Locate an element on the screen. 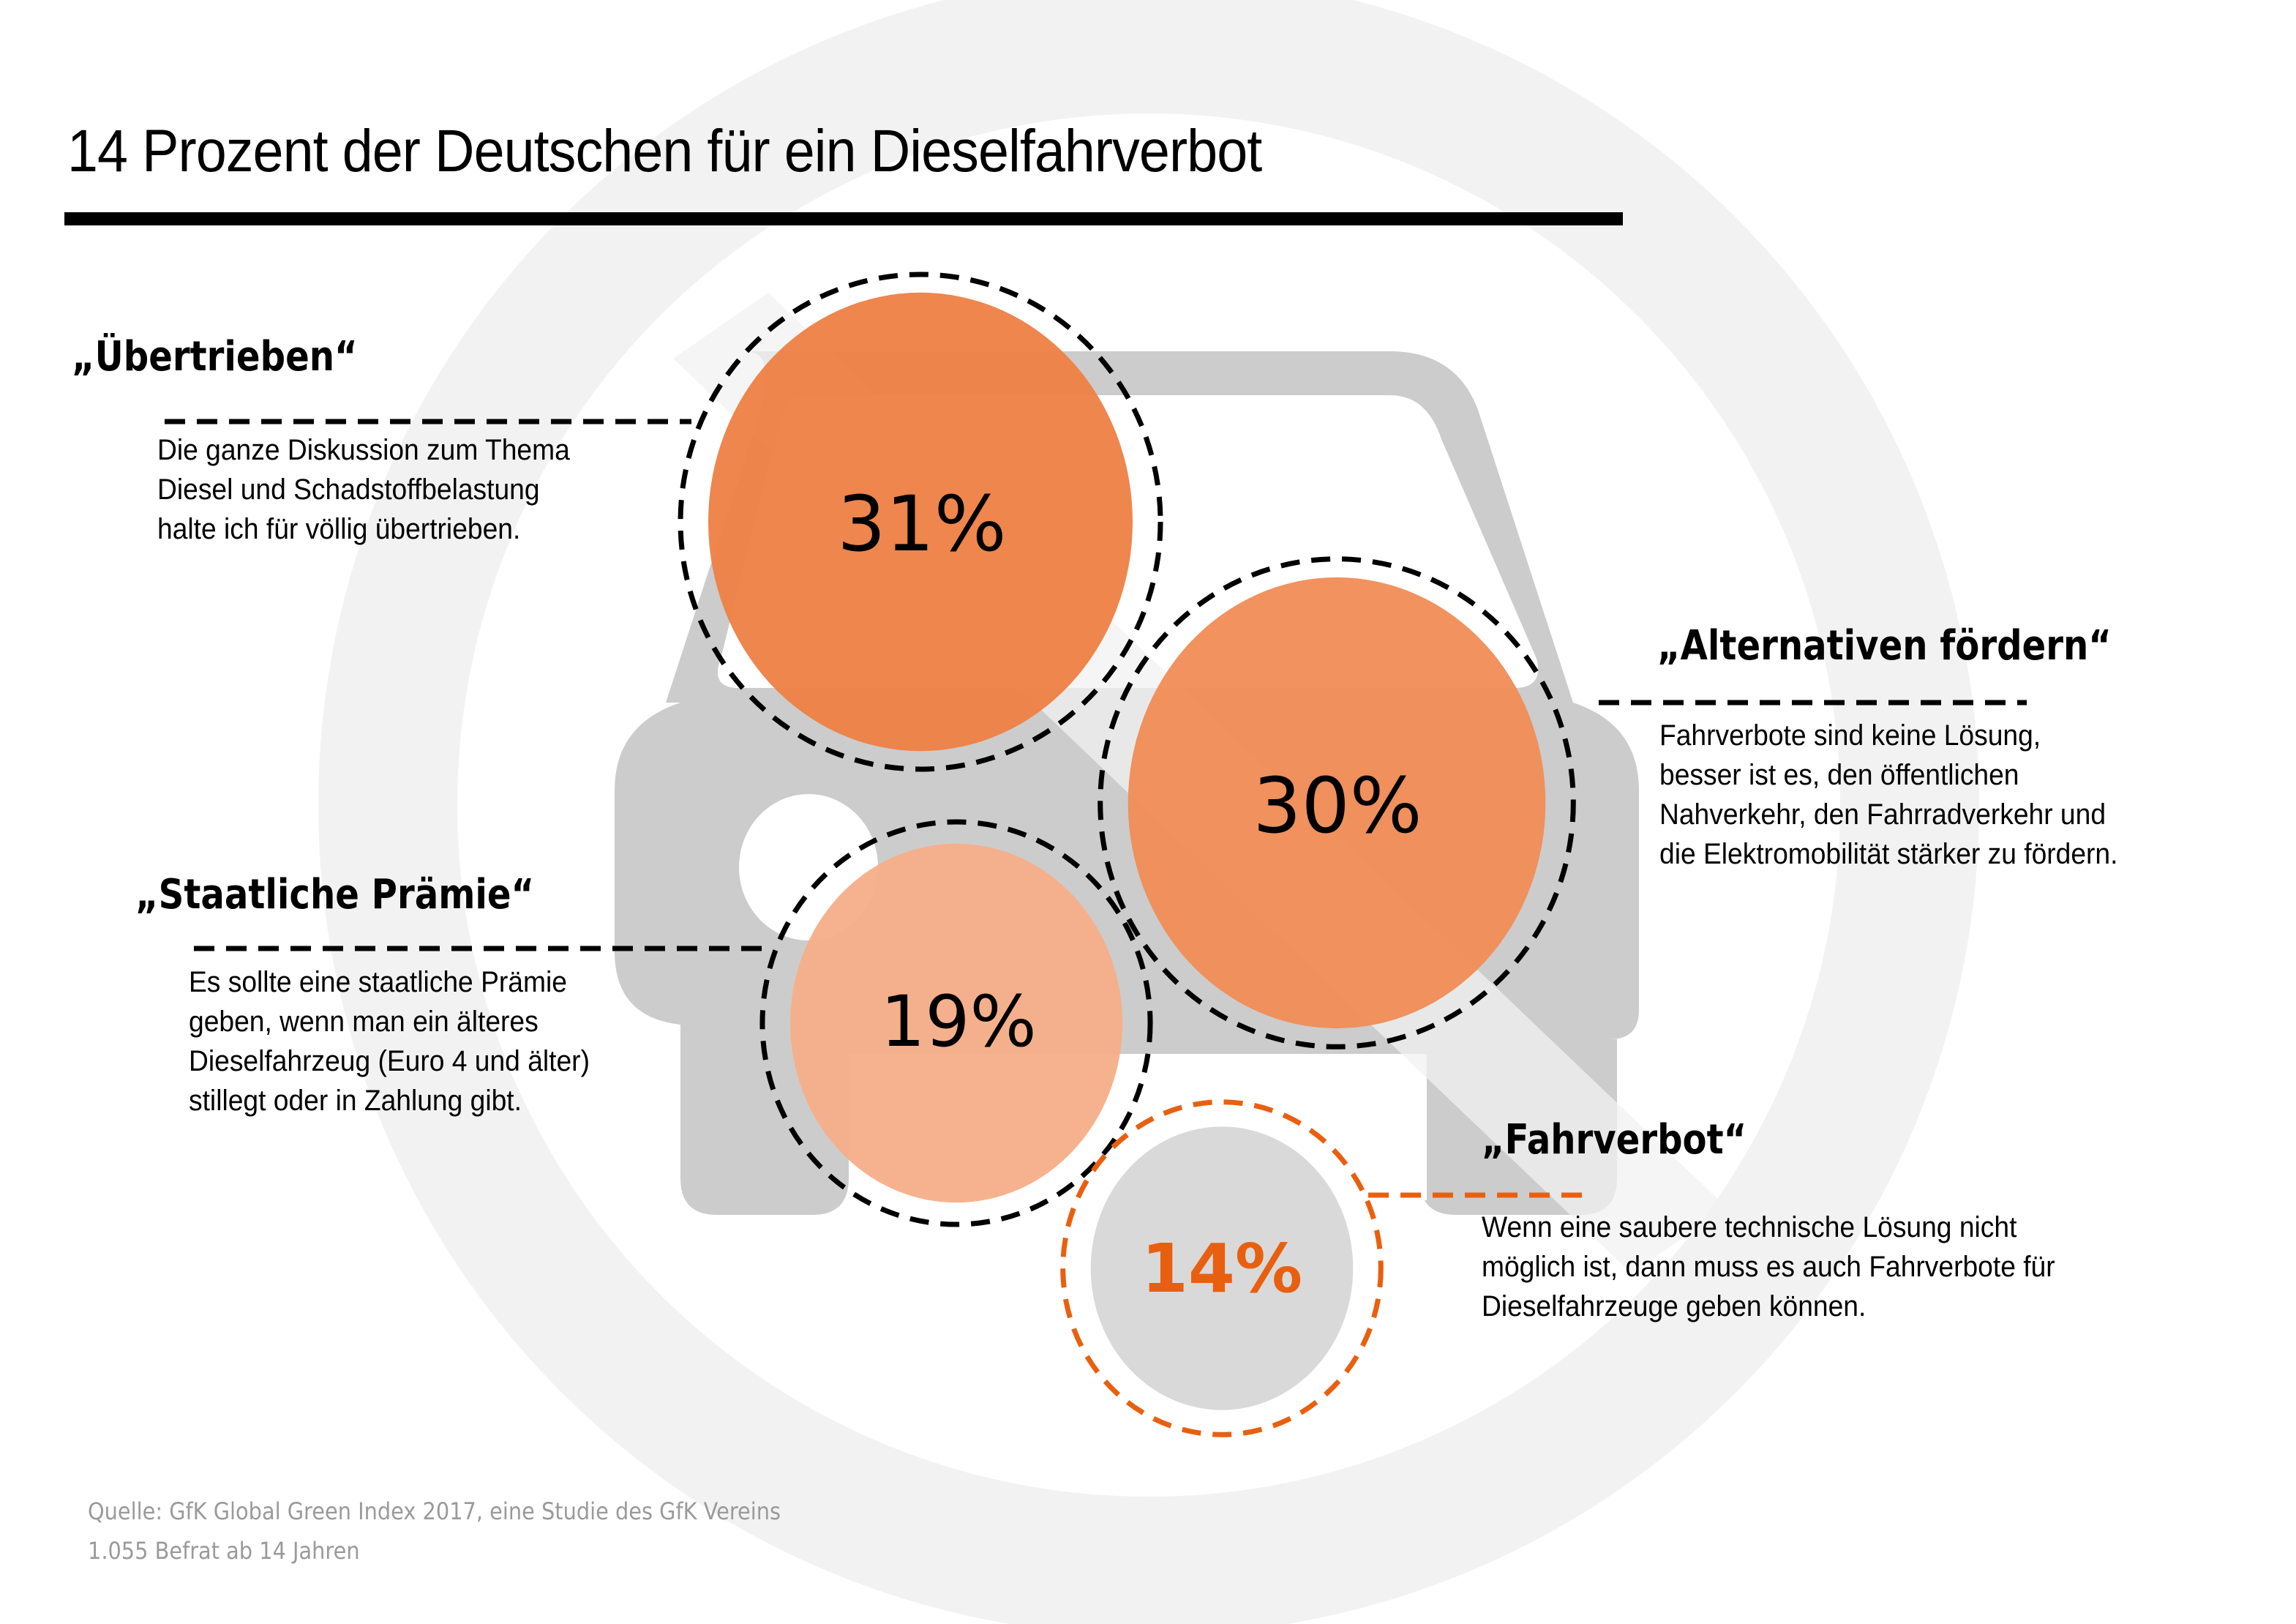 The width and height of the screenshot is (2296, 1624). bubble-fahrverbot is located at coordinates (1222, 1268).